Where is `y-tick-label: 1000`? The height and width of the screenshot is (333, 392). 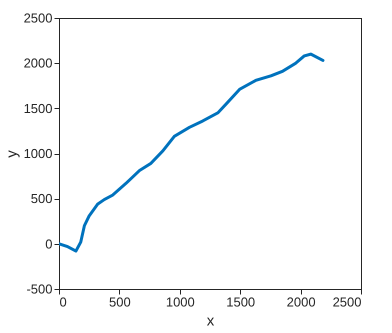
y-tick-label: 1000 is located at coordinates (38, 153).